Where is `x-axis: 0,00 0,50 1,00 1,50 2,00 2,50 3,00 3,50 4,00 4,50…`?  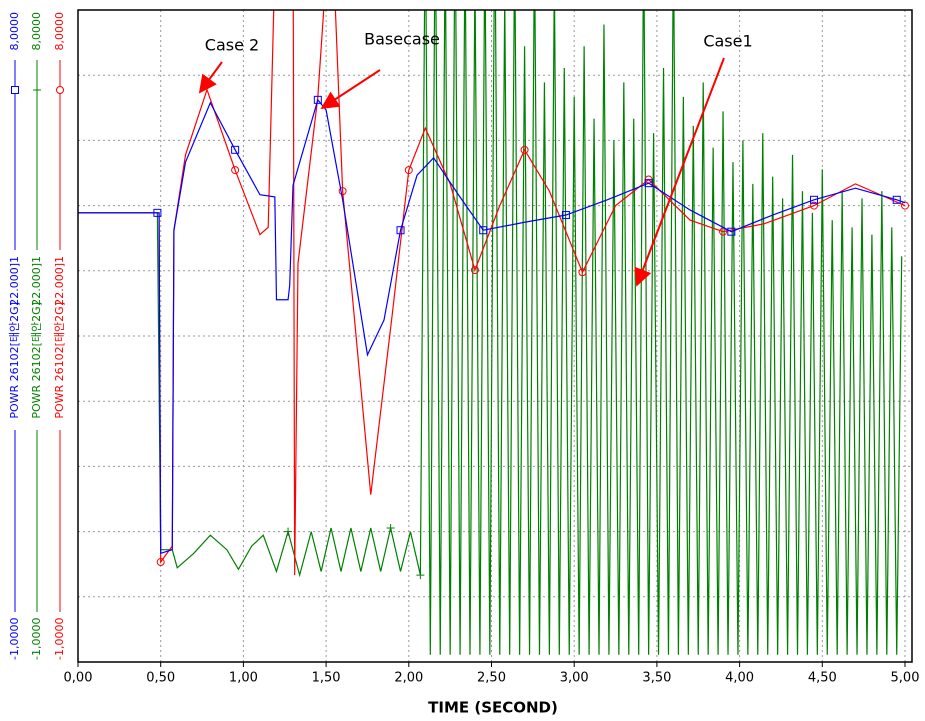 x-axis: 0,00 0,50 1,00 1,50 2,00 2,50 3,00 3,50 4,00 4,50… is located at coordinates (492, 674).